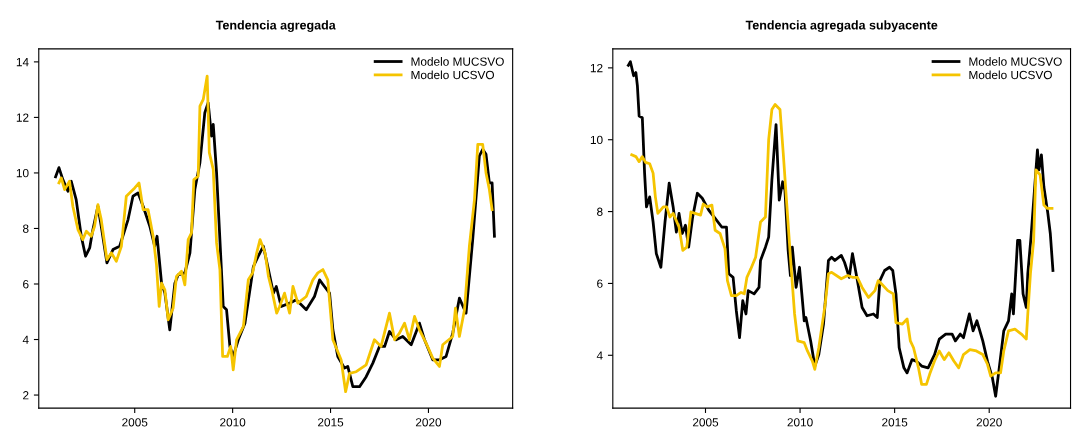  I want to click on chart-title: Tendencia agregada, so click(275, 26).